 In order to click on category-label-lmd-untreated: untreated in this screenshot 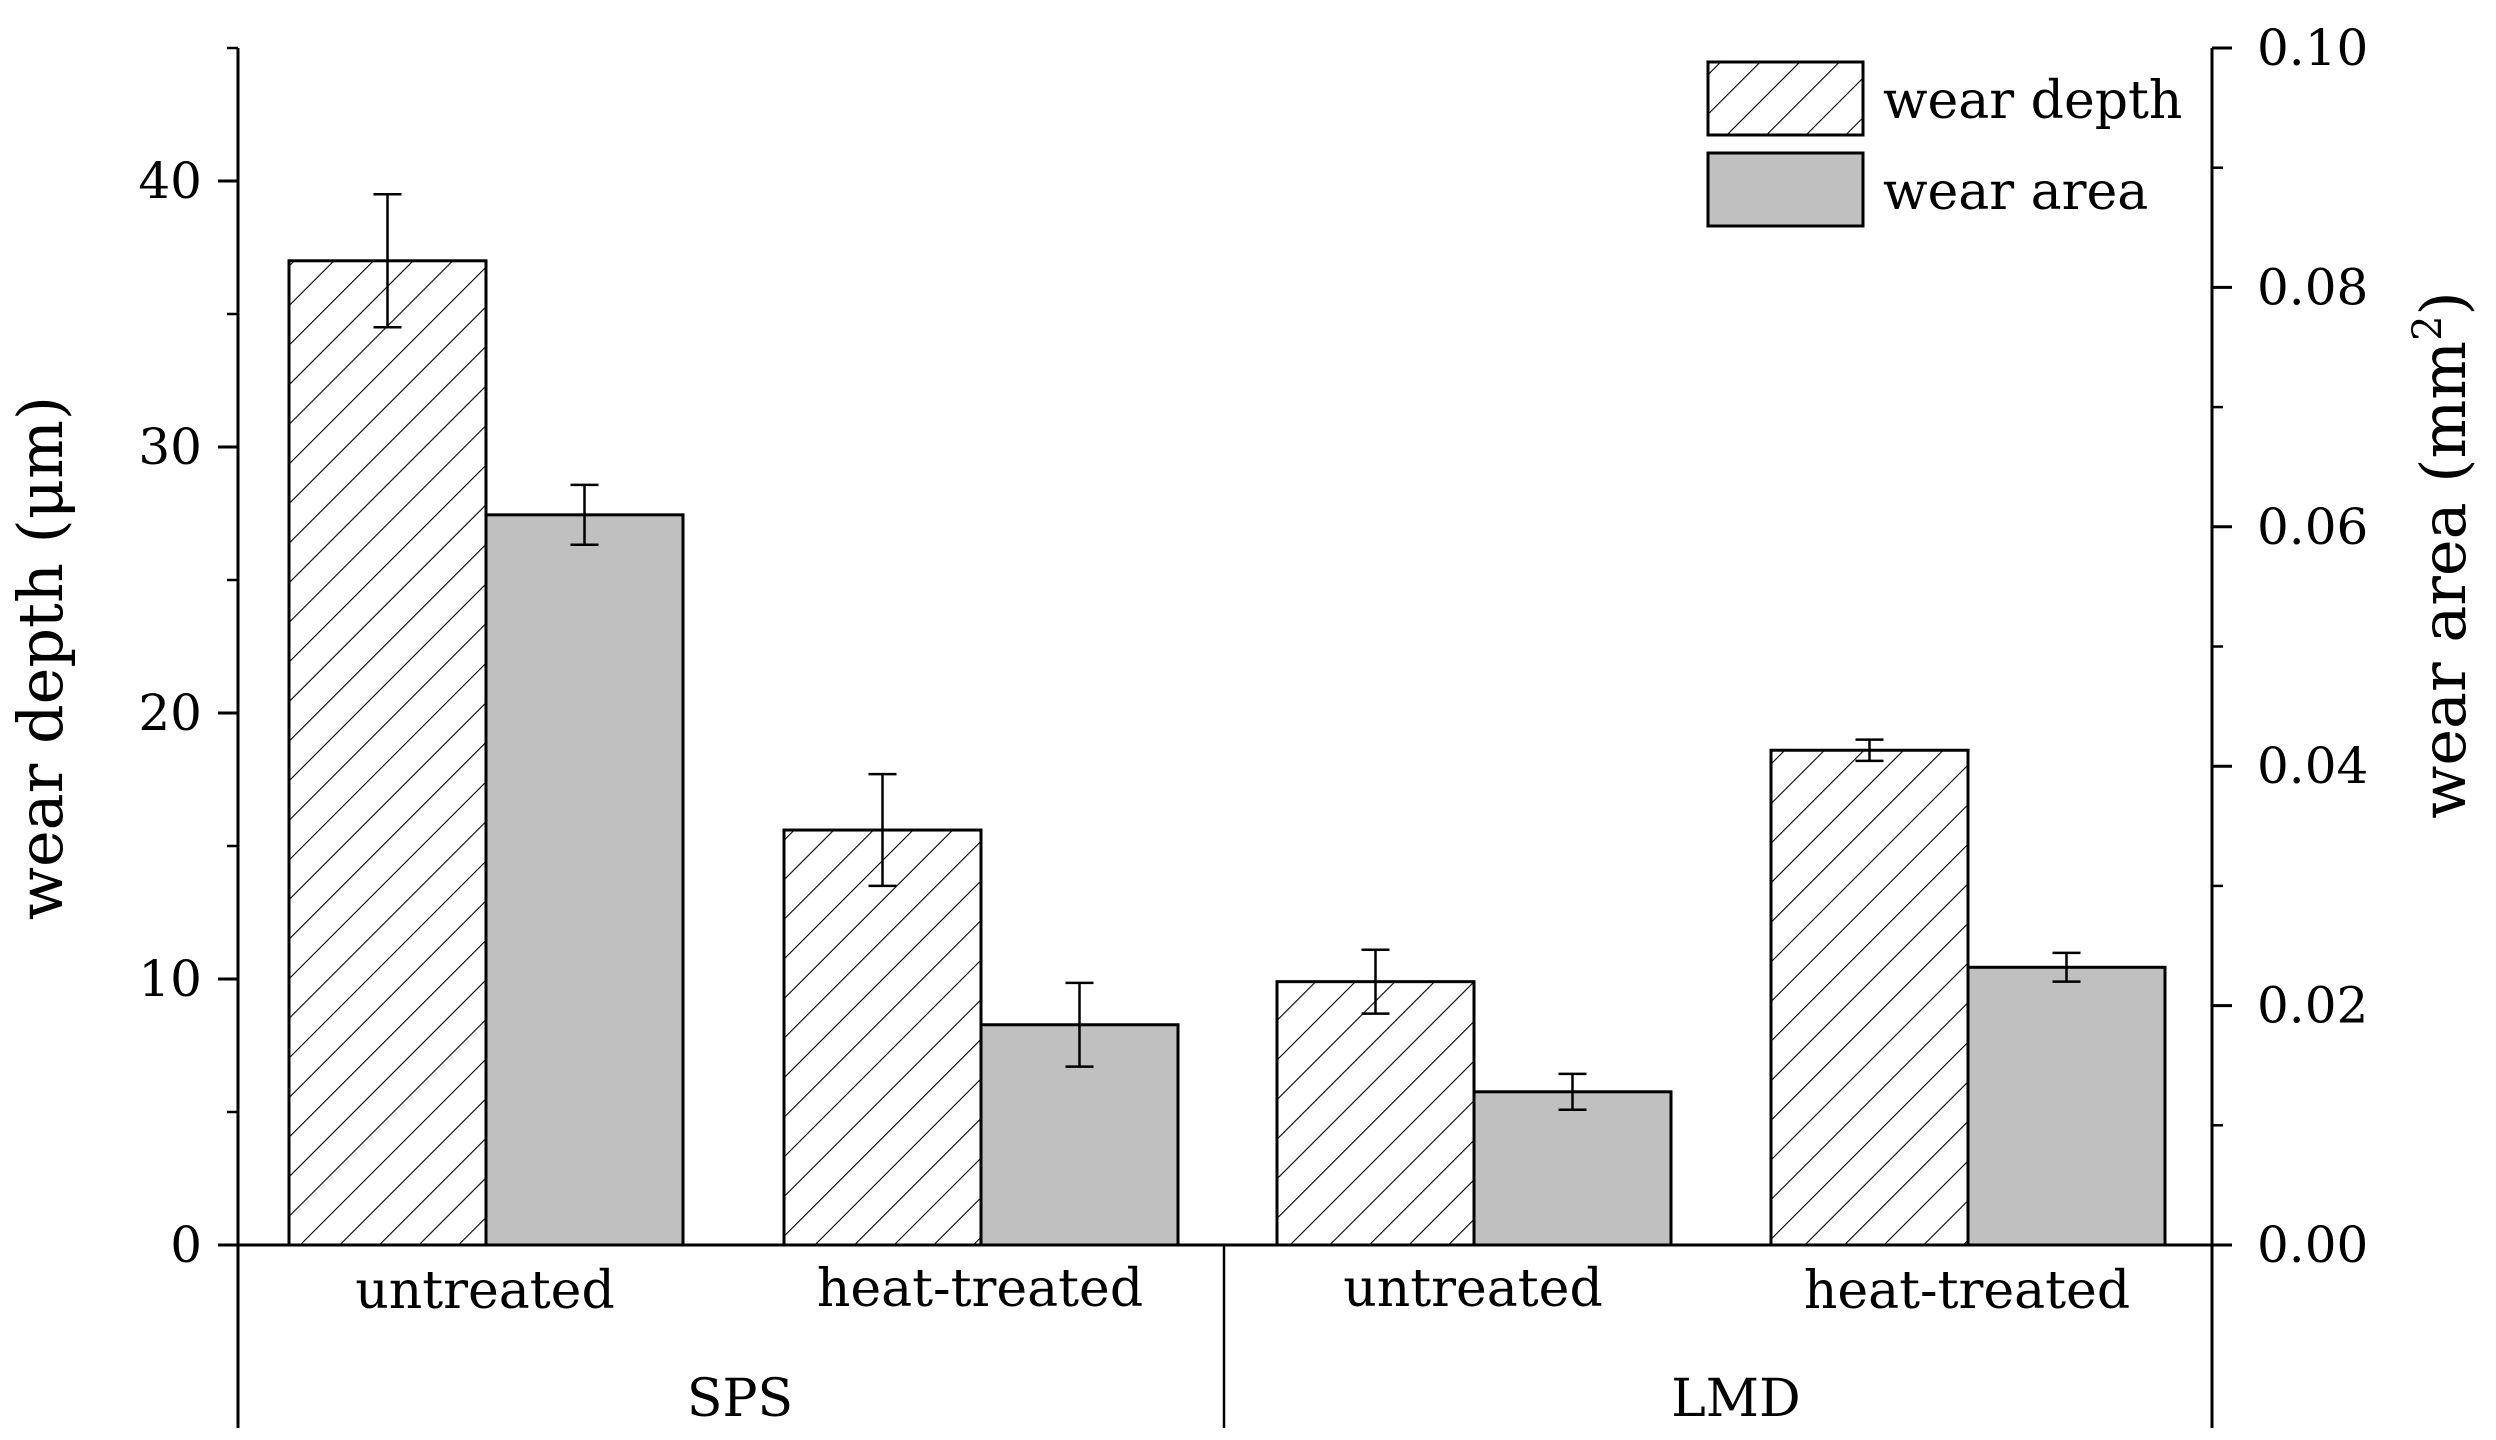, I will do `click(1472, 1289)`.